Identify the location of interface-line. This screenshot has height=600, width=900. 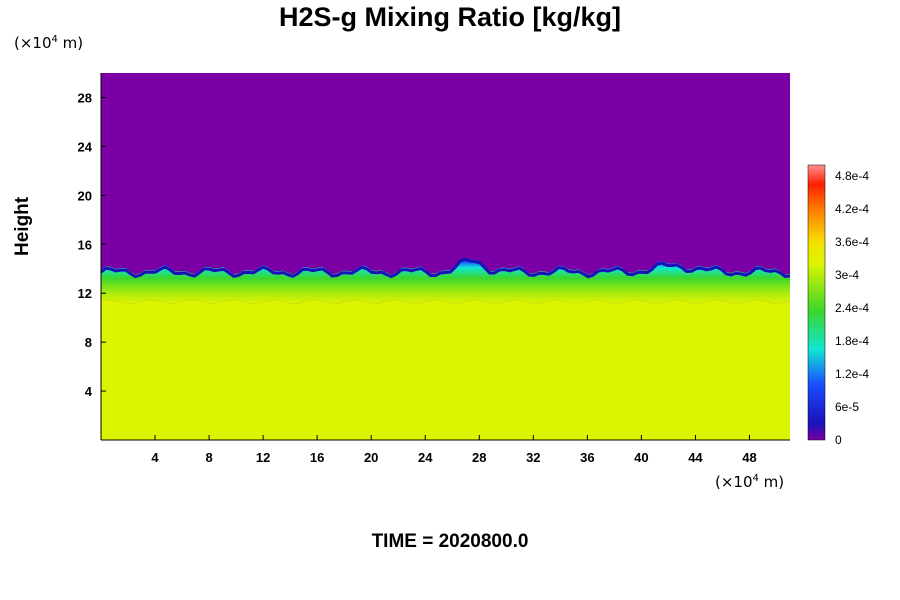
(445, 268).